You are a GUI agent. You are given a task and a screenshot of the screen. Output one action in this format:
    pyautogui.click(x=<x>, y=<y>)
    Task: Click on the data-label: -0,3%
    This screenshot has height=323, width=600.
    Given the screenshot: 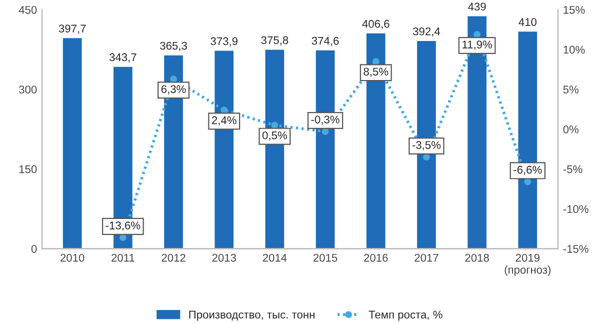 What is the action you would take?
    pyautogui.click(x=325, y=120)
    